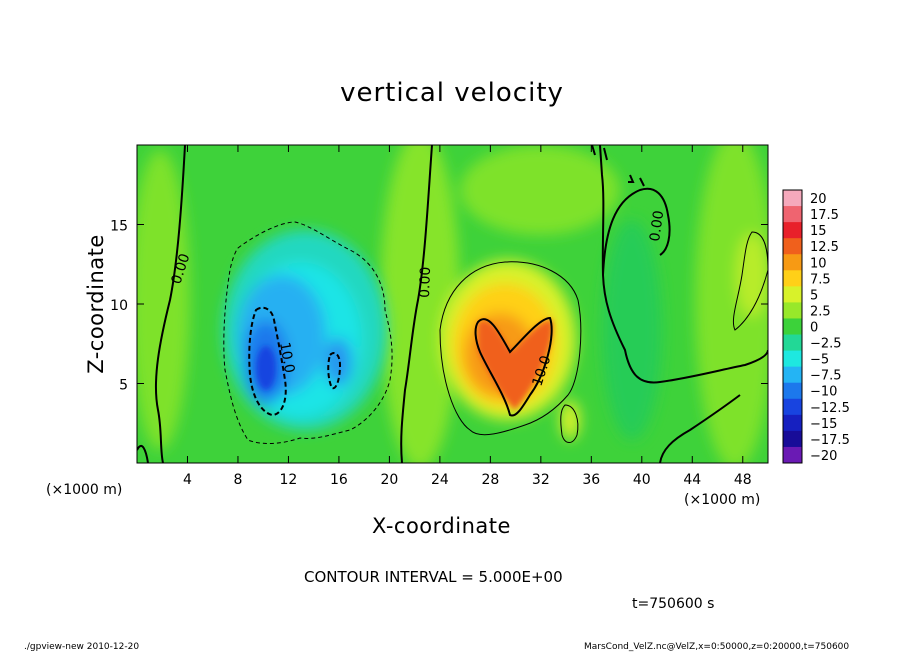  What do you see at coordinates (286, 357) in the screenshot?
I see `contour-label: 10.0` at bounding box center [286, 357].